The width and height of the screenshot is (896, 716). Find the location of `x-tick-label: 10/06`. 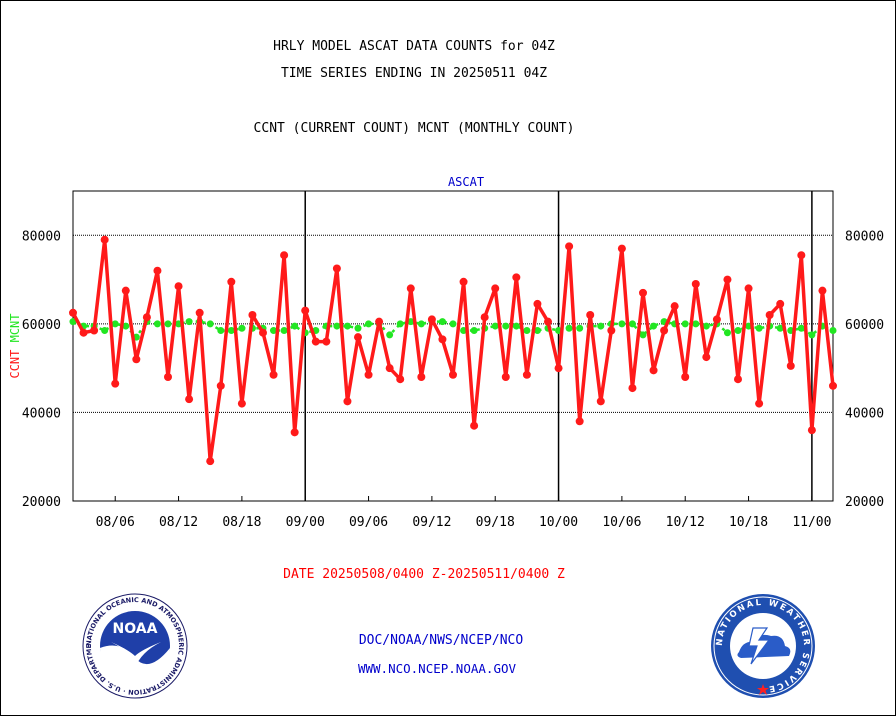

x-tick-label: 10/06 is located at coordinates (621, 522).